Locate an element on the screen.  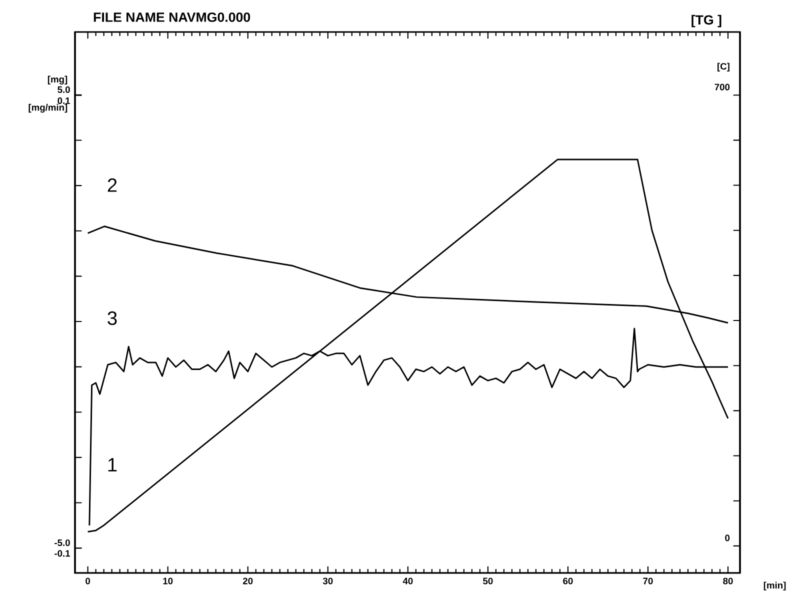
annotation: 3 is located at coordinates (112, 318).